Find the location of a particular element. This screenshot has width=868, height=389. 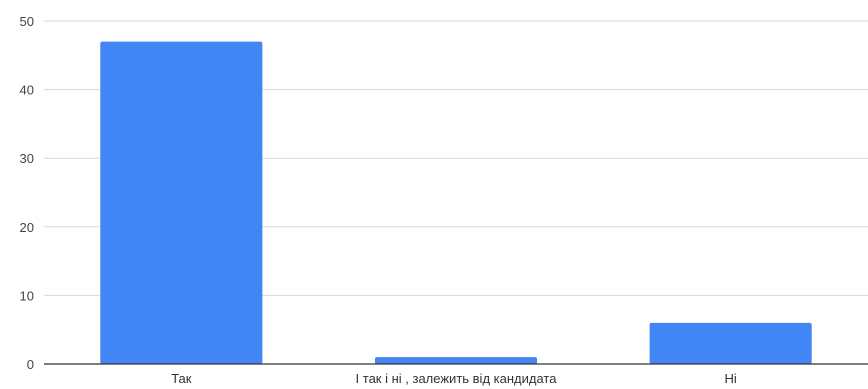

y-tick-label: 30 is located at coordinates (27, 158).